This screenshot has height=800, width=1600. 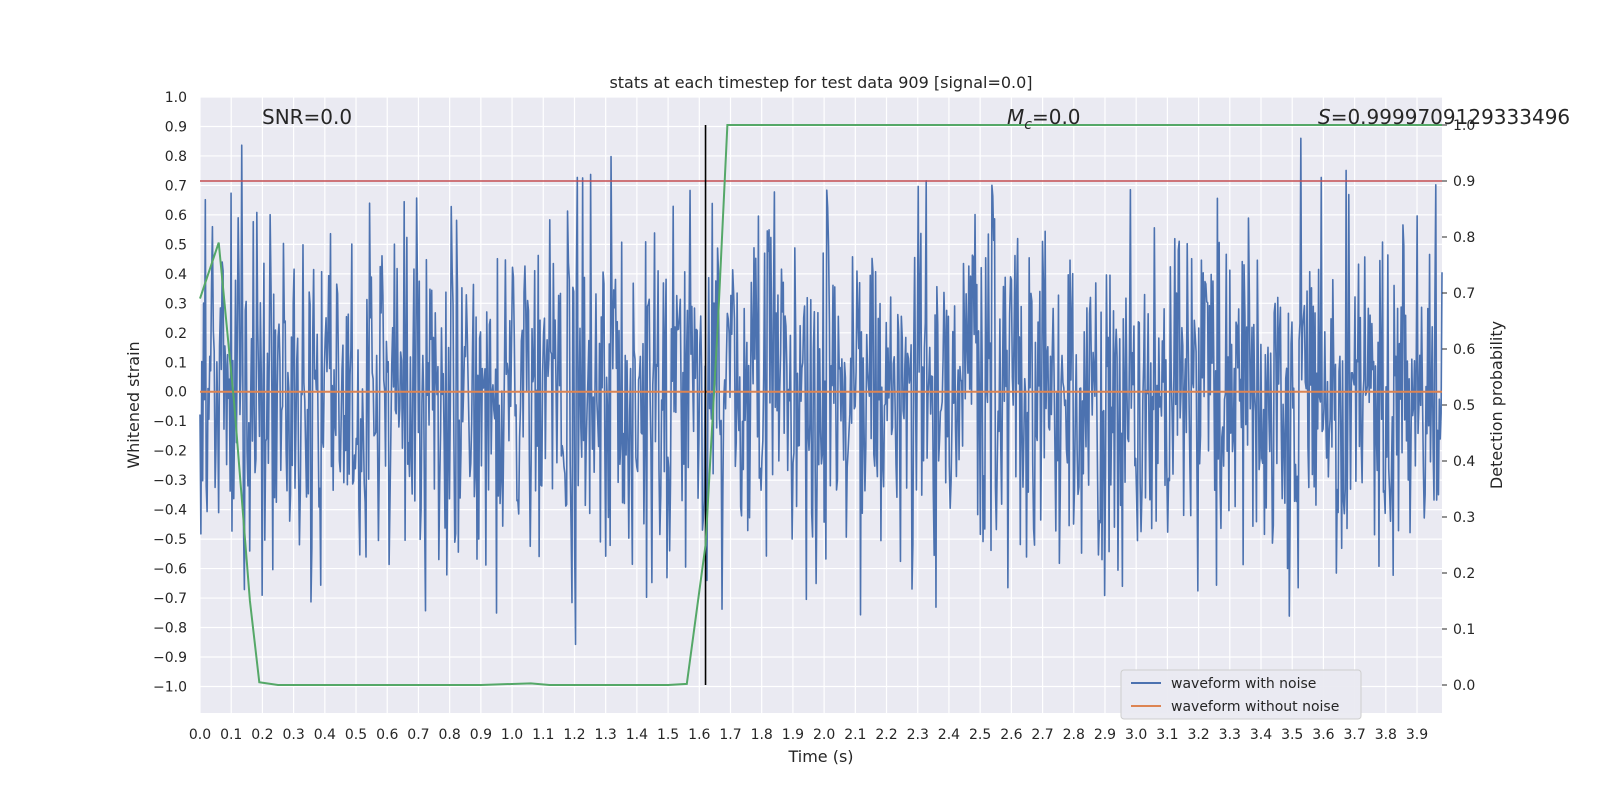 What do you see at coordinates (176, 245) in the screenshot?
I see `y-tick-label: 0.5` at bounding box center [176, 245].